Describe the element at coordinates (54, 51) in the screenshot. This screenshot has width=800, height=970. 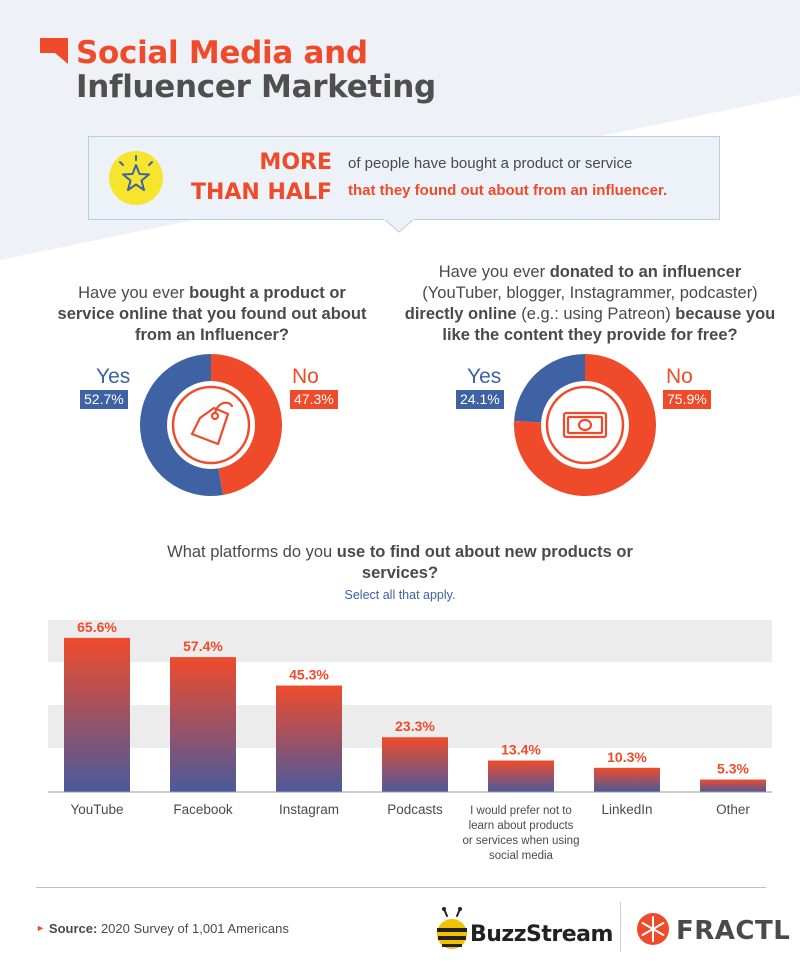
I see `red-flag-icon` at that location.